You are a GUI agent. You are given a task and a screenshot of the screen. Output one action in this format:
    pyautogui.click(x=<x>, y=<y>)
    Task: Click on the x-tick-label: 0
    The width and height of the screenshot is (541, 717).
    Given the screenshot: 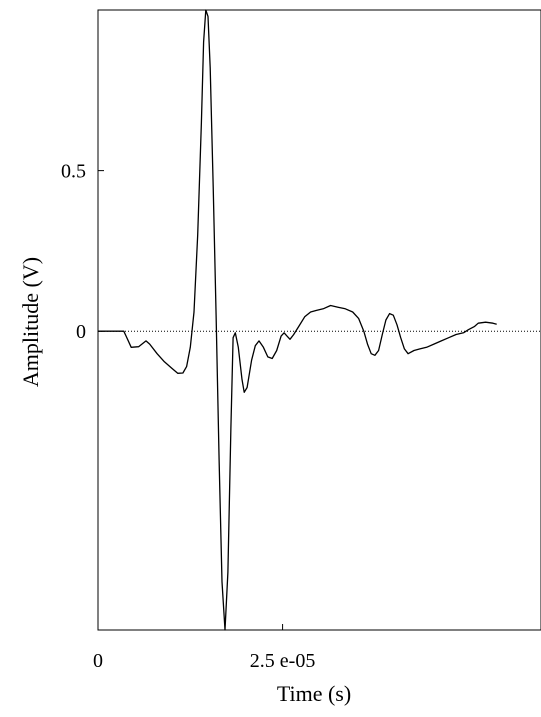 What is the action you would take?
    pyautogui.click(x=98, y=661)
    